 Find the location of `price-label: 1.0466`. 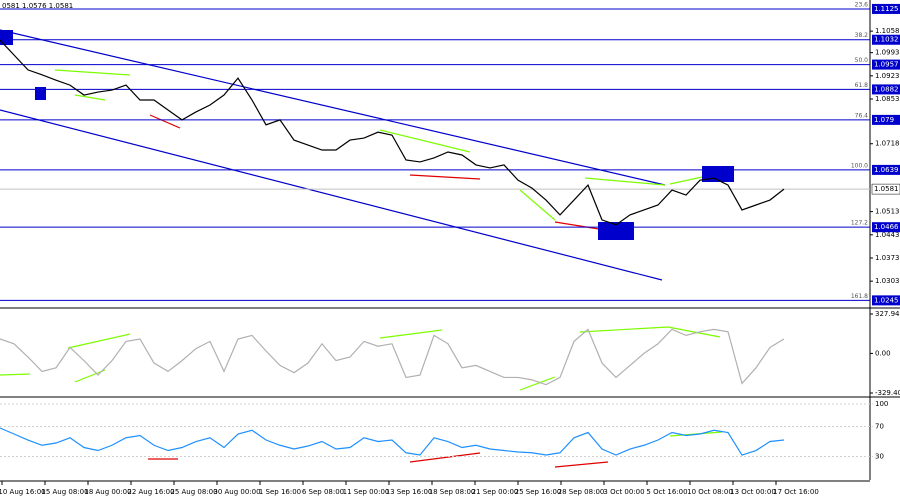

price-label: 1.0466 is located at coordinates (886, 227).